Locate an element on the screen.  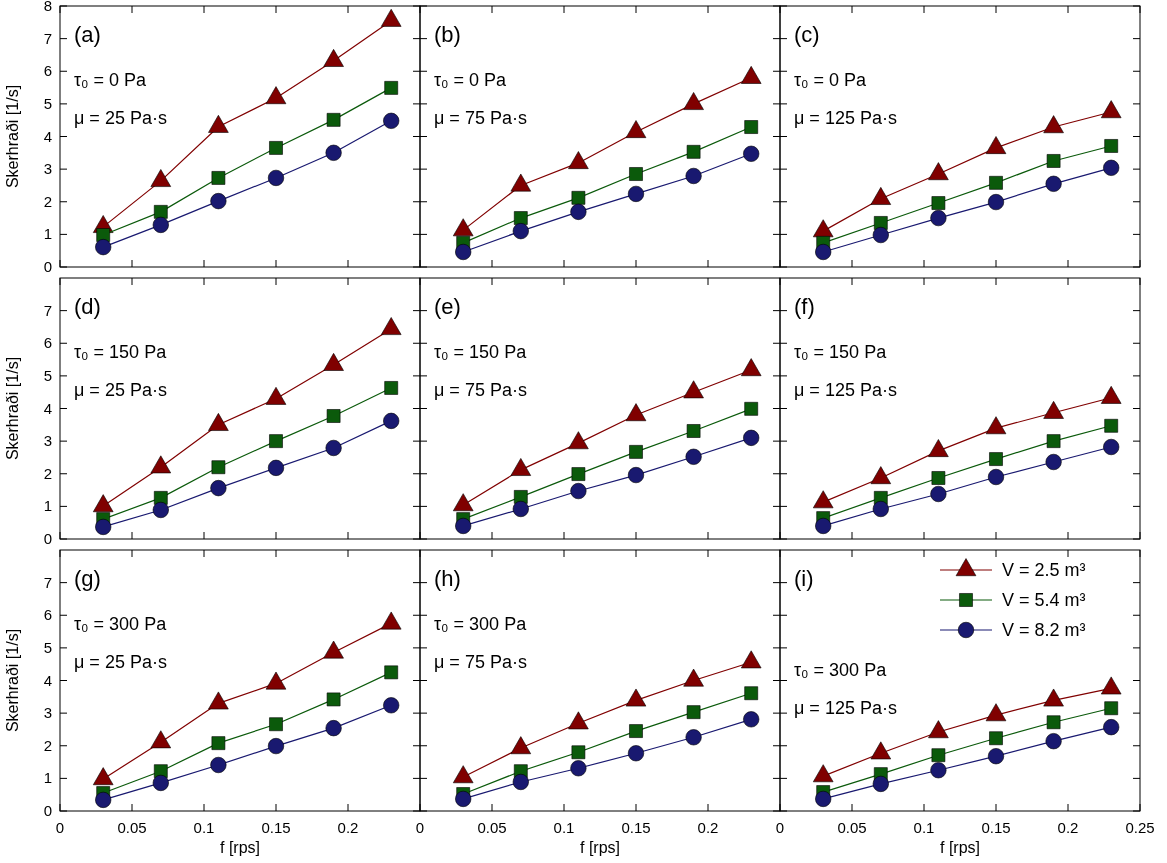
x-tick-label: 0.2 is located at coordinates (708, 827).